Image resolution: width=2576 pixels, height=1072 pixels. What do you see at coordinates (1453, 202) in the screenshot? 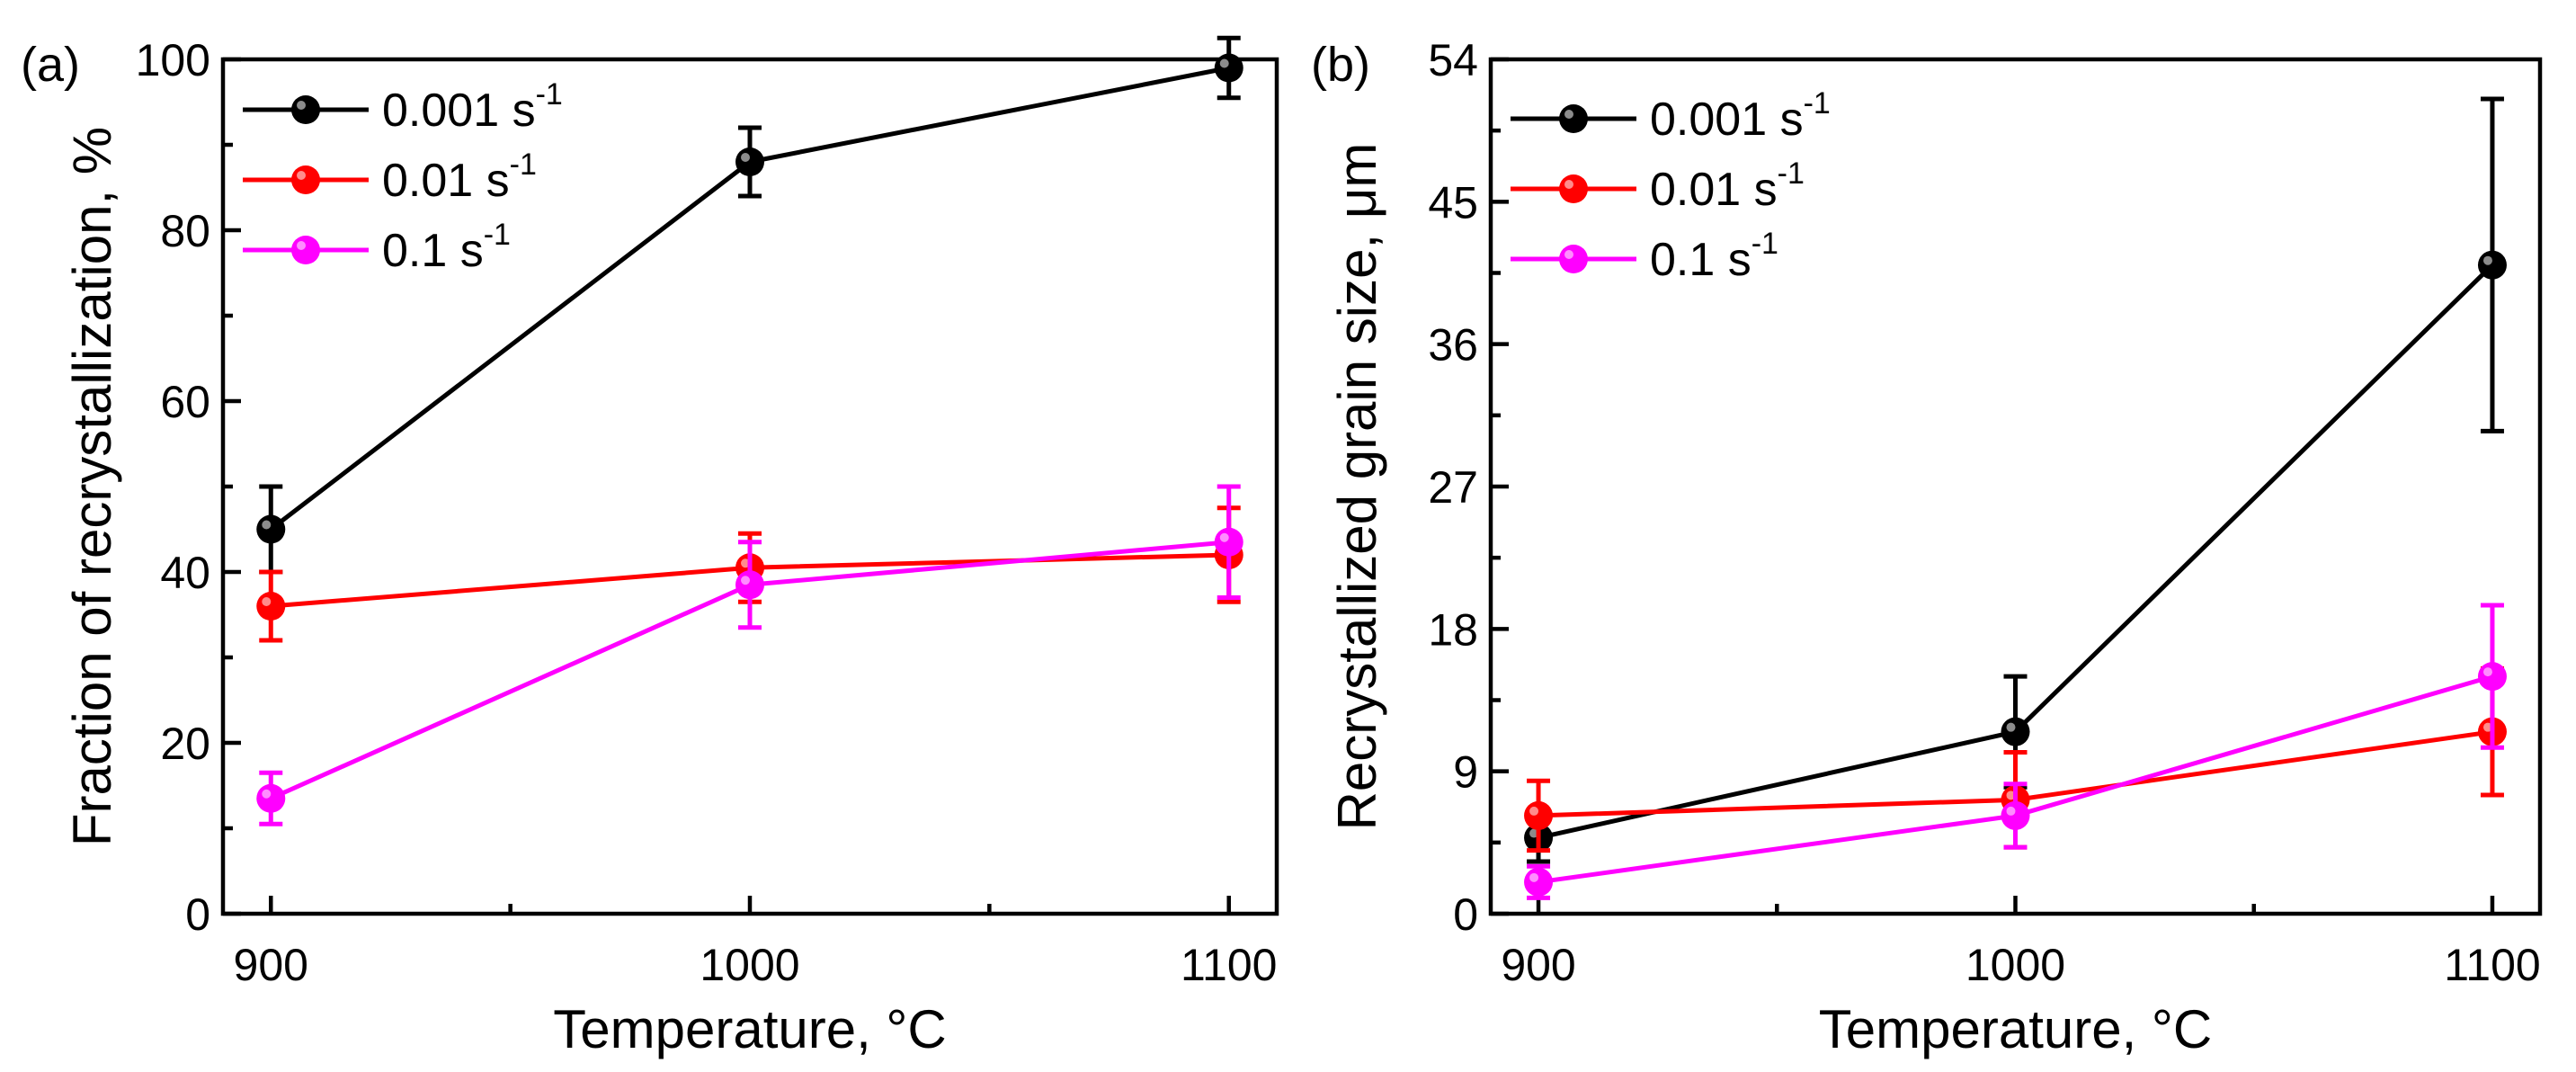
I see `y-tick-label: 45` at bounding box center [1453, 202].